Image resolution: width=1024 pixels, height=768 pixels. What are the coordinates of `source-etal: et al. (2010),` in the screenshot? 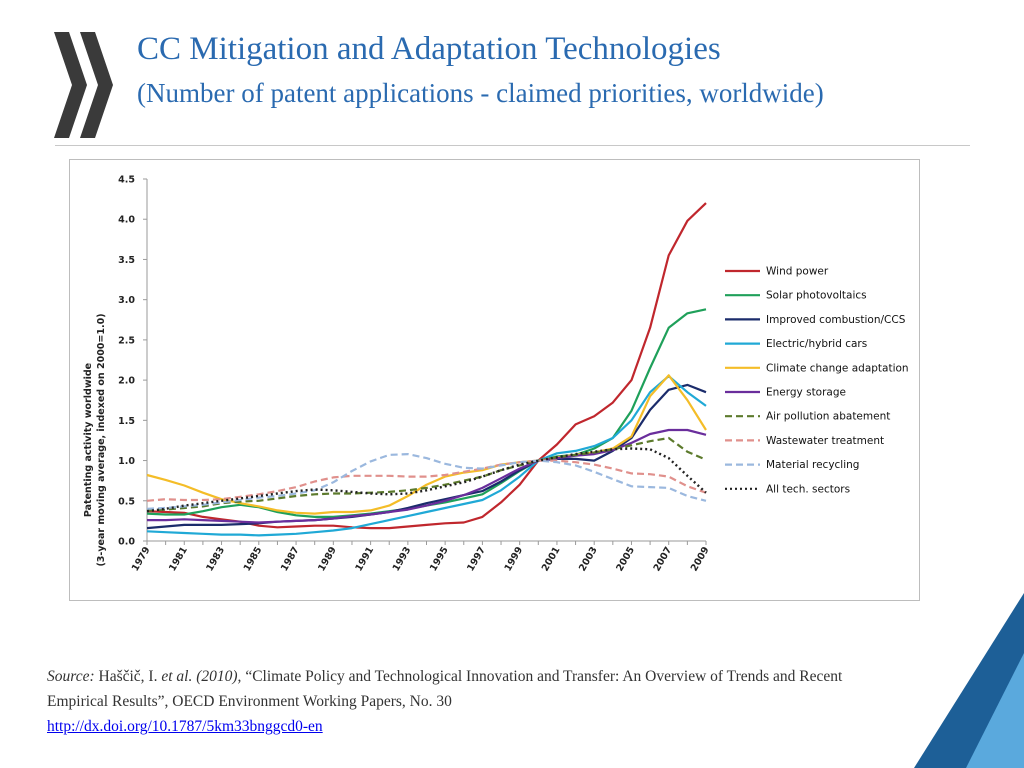 It's located at (201, 676).